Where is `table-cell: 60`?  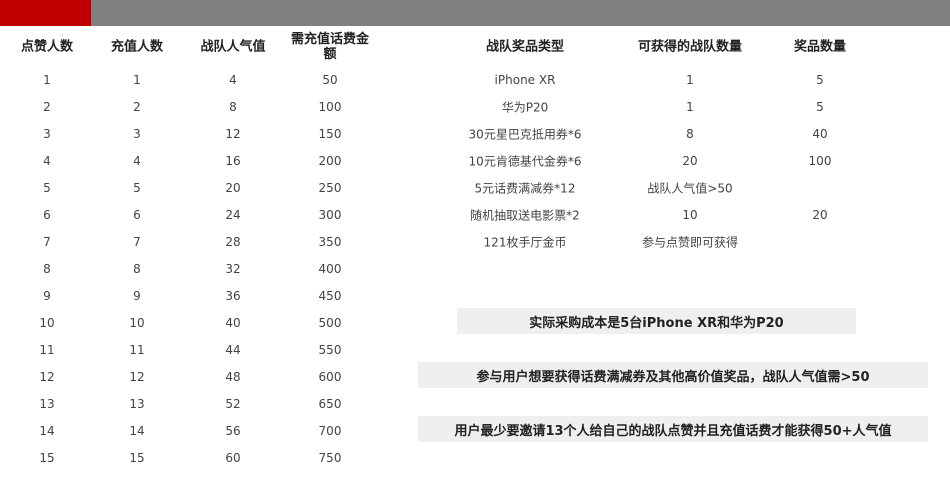 table-cell: 60 is located at coordinates (233, 458).